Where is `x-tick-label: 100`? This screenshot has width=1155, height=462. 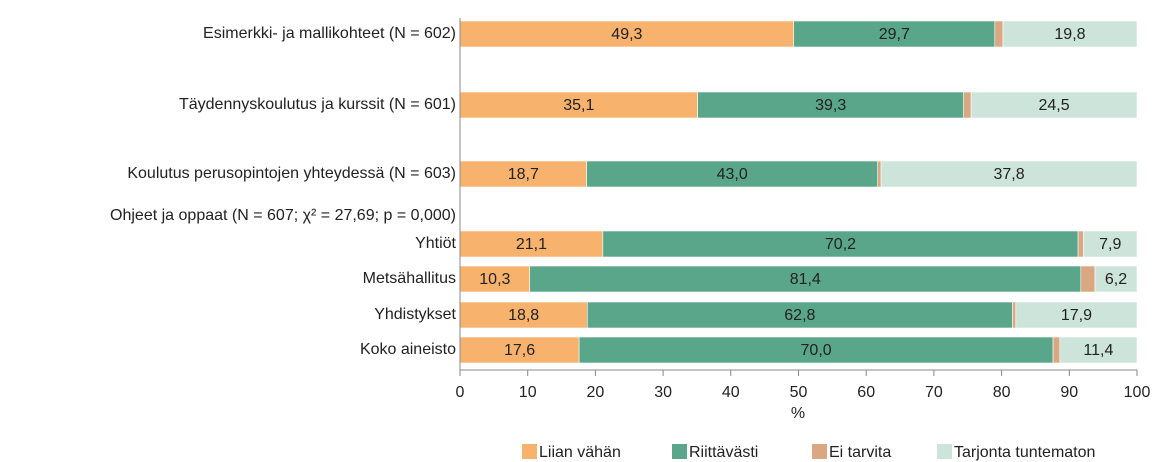 x-tick-label: 100 is located at coordinates (1137, 392).